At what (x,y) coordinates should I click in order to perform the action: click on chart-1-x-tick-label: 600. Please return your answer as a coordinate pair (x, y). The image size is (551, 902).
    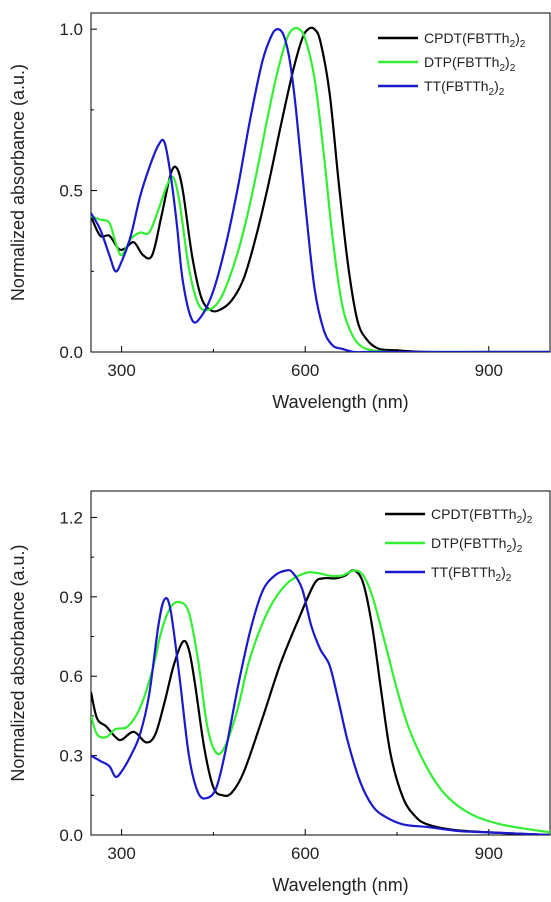
    Looking at the image, I should click on (305, 853).